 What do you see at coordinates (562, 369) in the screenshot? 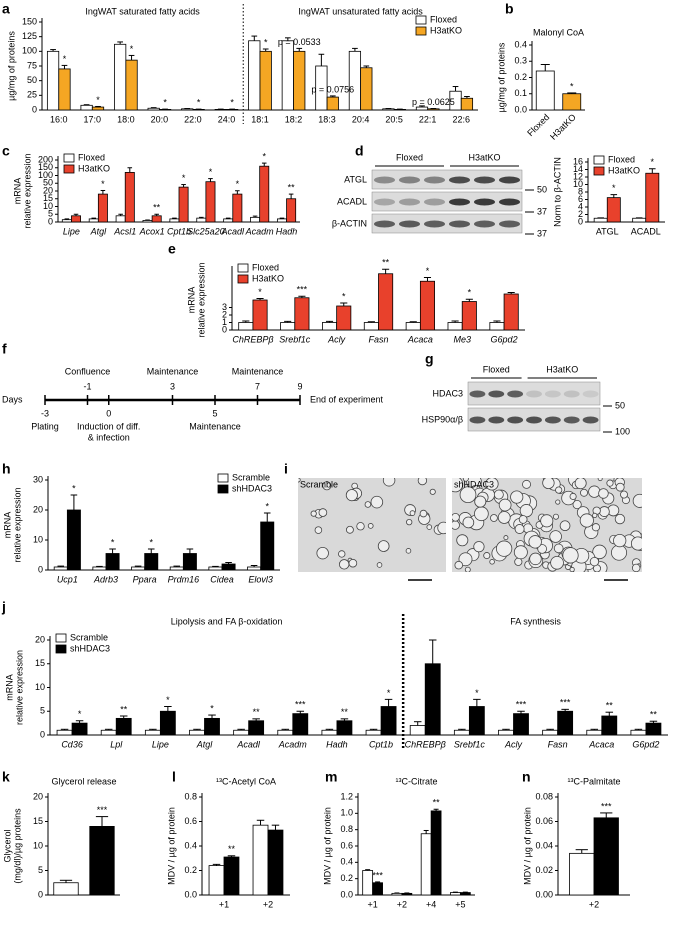
I see `blot-group-label: H3atKO` at bounding box center [562, 369].